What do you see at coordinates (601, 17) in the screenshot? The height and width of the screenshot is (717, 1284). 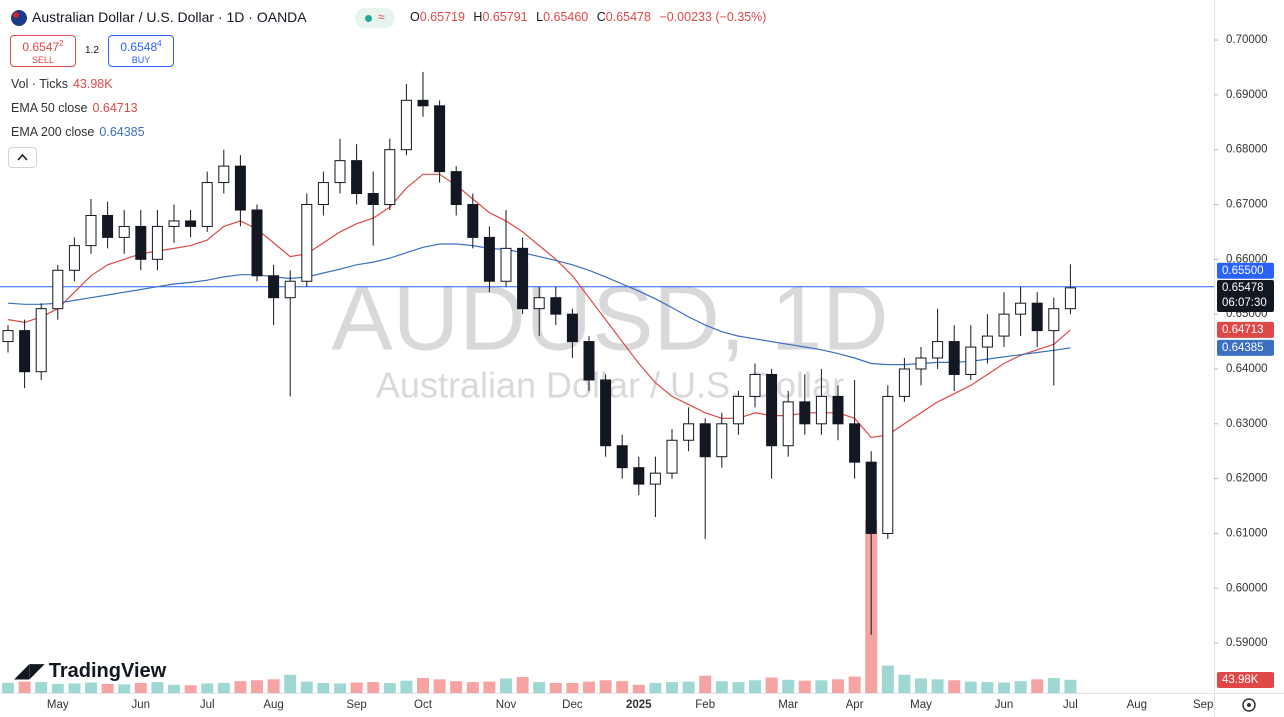 I see `ohlc-label: C` at bounding box center [601, 17].